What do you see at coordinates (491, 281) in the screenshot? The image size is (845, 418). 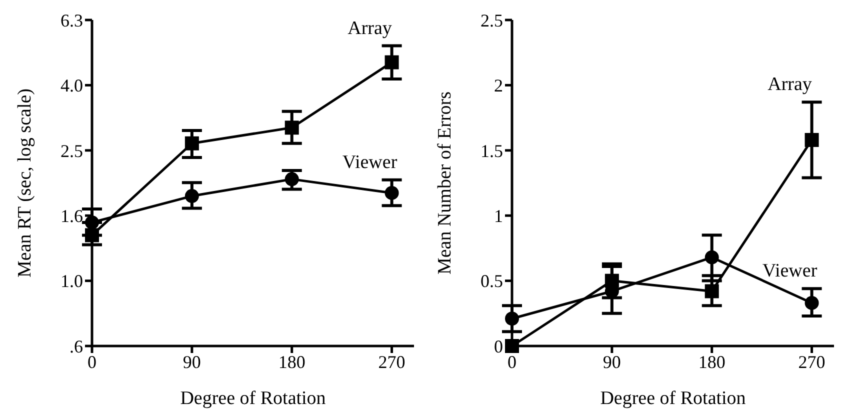 I see `y-tick-label: 0.5` at bounding box center [491, 281].